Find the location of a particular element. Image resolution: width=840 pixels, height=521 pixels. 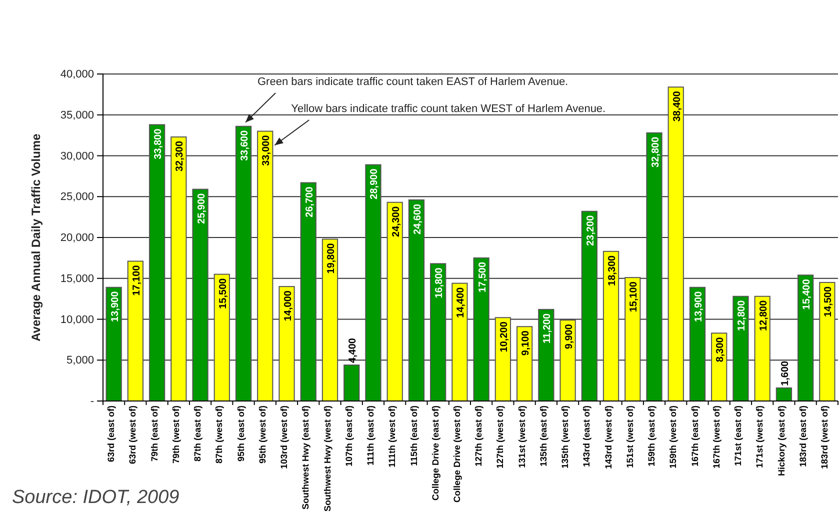

data-label: 17,100 is located at coordinates (136, 280).